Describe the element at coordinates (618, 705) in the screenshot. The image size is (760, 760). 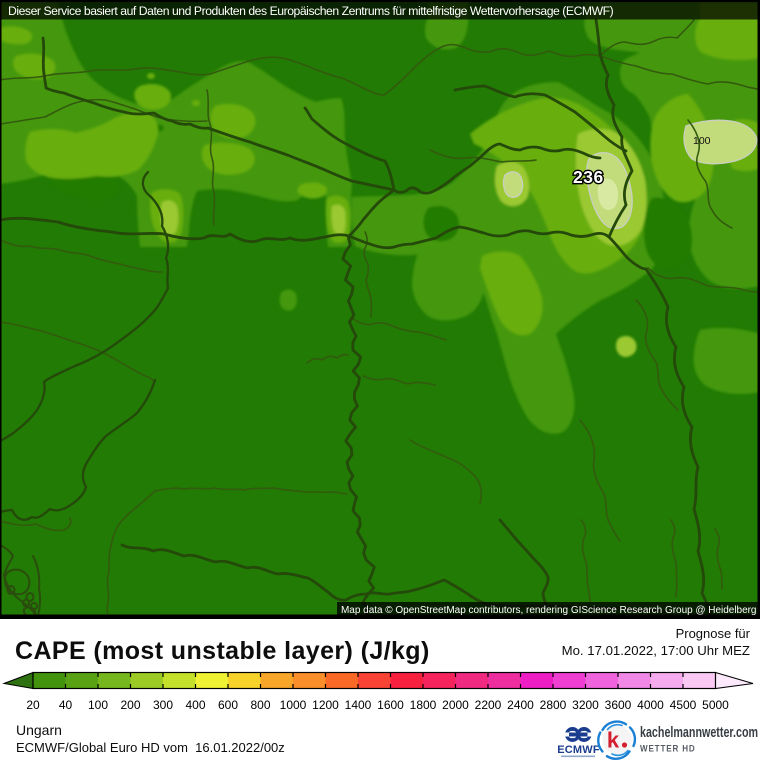
I see `svg-text: 3600` at that location.